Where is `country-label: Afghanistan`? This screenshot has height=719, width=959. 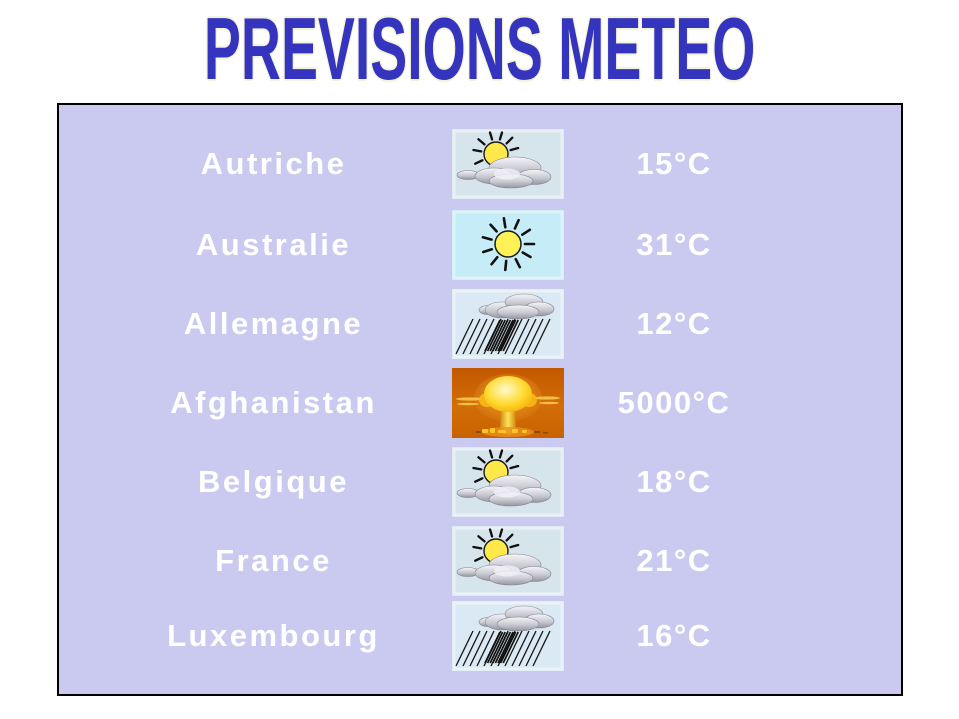 country-label: Afghanistan is located at coordinates (273, 402).